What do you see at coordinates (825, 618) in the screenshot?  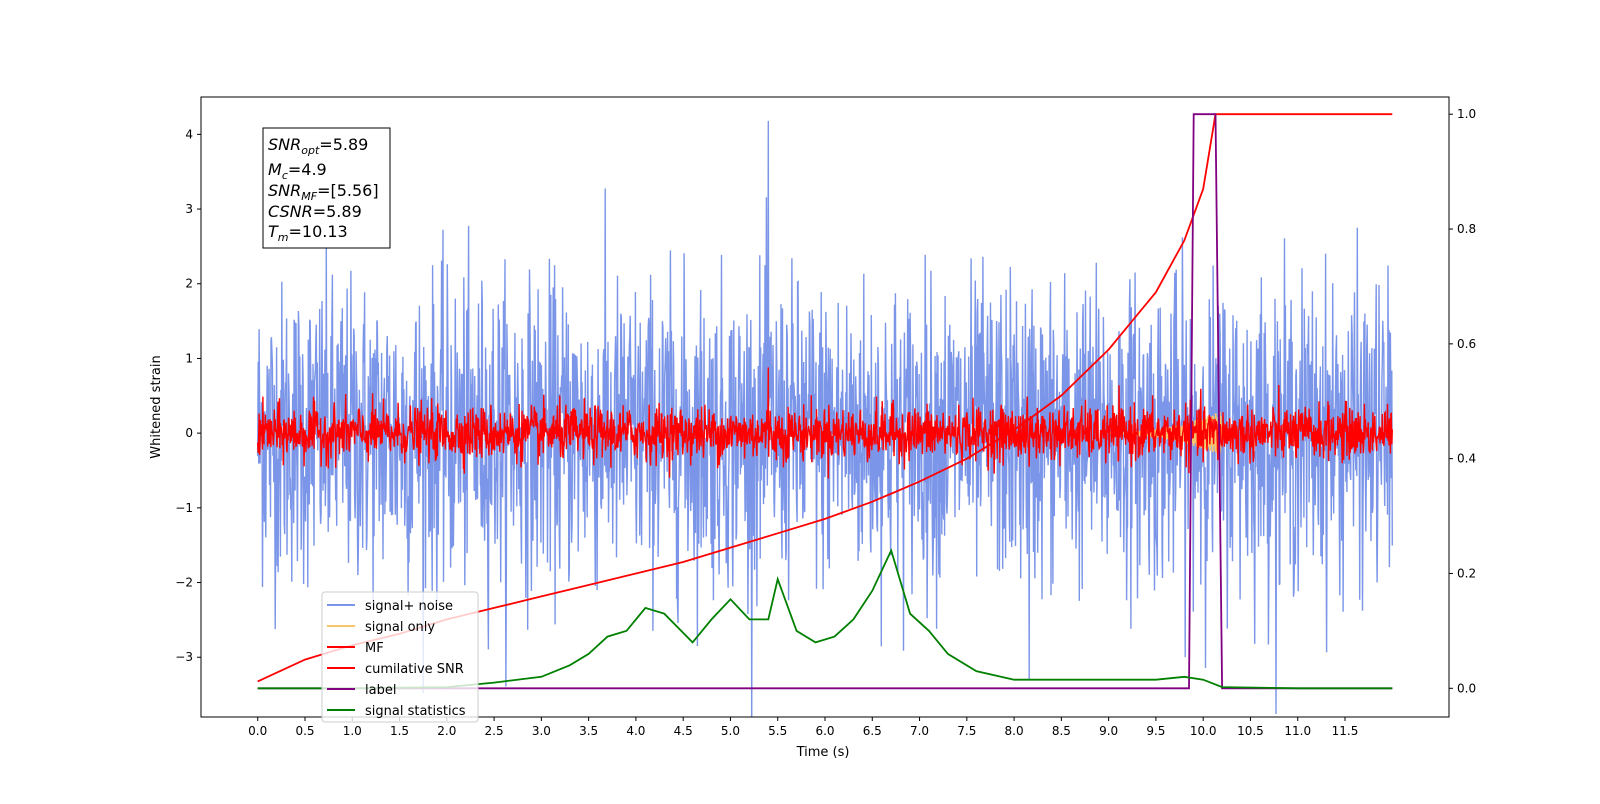 I see `series-signal-statistics` at bounding box center [825, 618].